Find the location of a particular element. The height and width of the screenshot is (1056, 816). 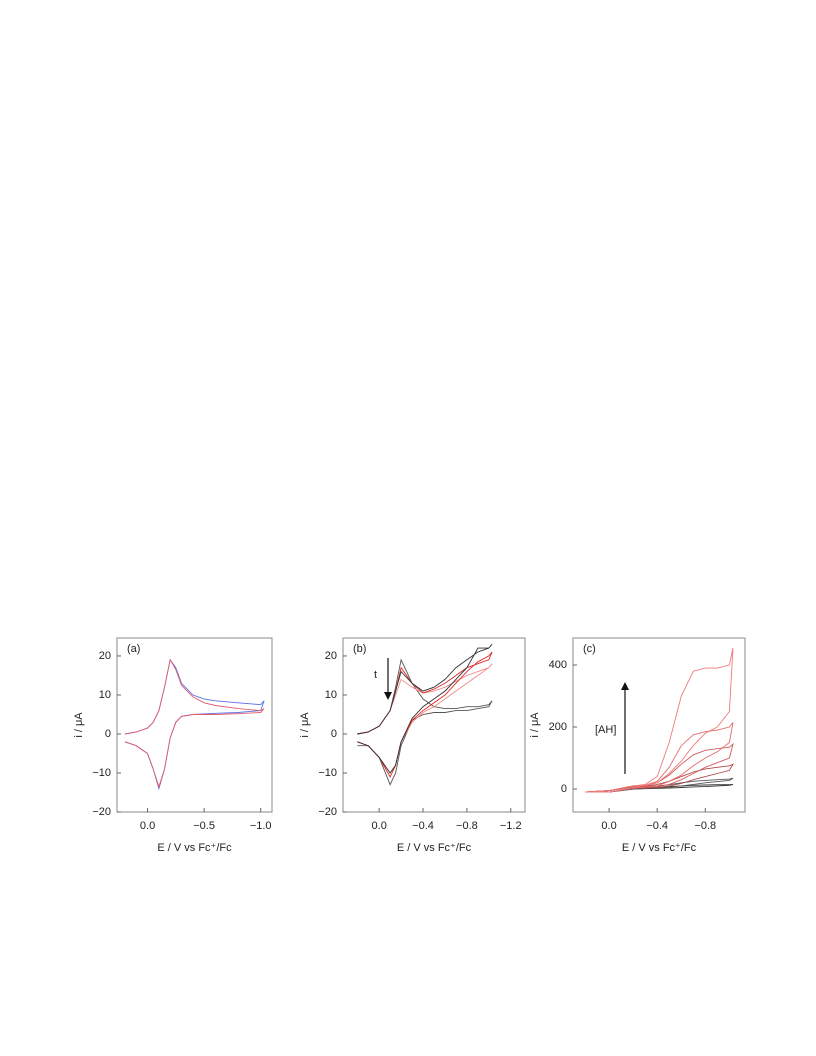

annotation: t is located at coordinates (375, 675).